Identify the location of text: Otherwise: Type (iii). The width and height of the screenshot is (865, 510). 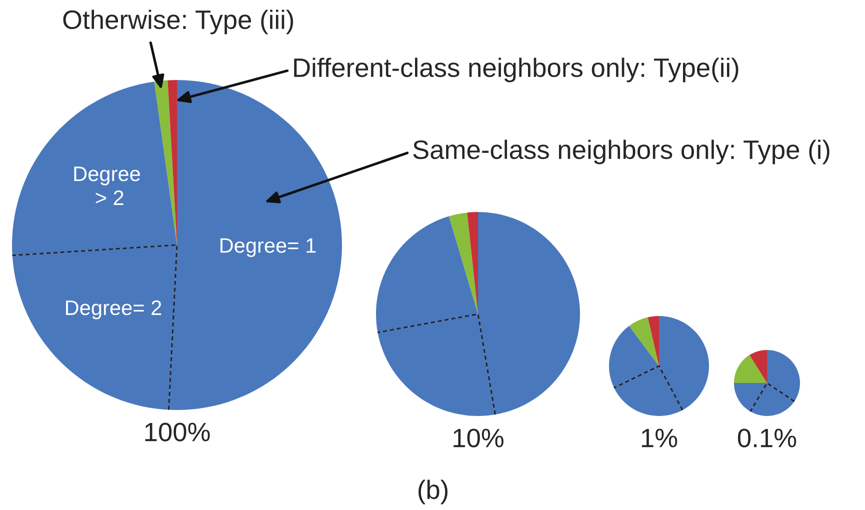
(178, 22).